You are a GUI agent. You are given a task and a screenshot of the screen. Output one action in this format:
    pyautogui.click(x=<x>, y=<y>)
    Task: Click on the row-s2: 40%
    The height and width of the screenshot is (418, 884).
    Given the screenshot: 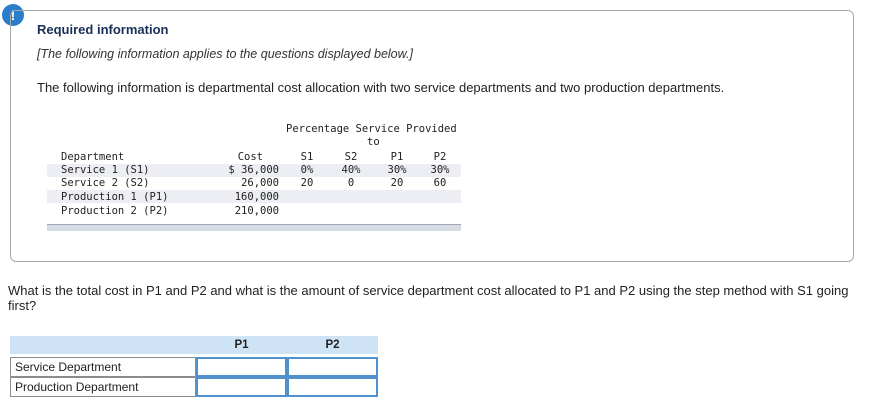 What is the action you would take?
    pyautogui.click(x=351, y=170)
    